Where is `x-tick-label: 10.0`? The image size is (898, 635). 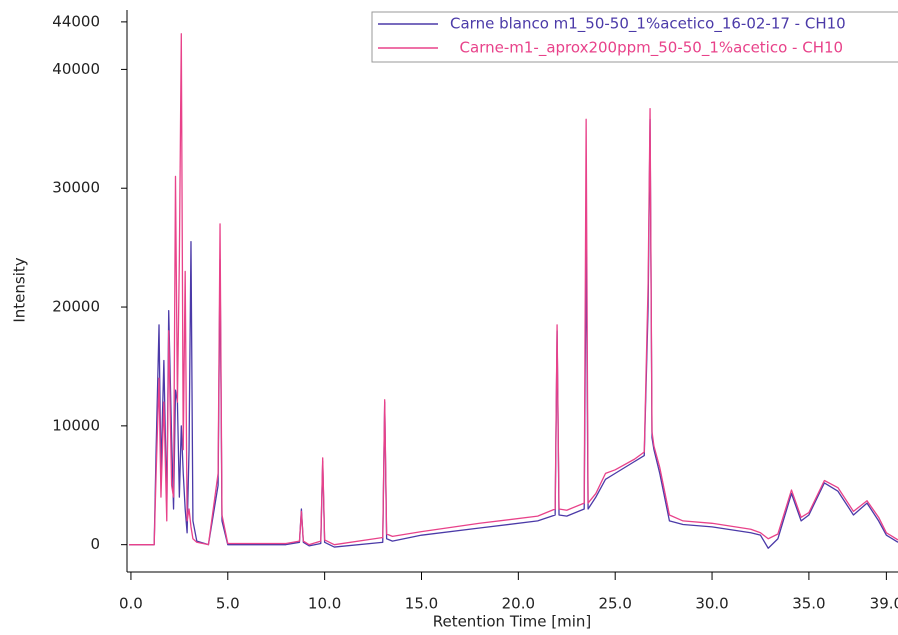 x-tick-label: 10.0 is located at coordinates (324, 604).